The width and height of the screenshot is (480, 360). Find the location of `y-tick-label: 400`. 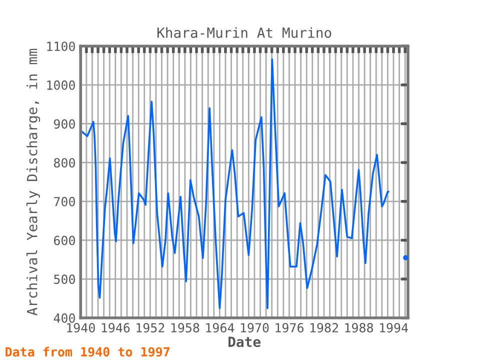

y-tick-label: 400 is located at coordinates (64, 318).